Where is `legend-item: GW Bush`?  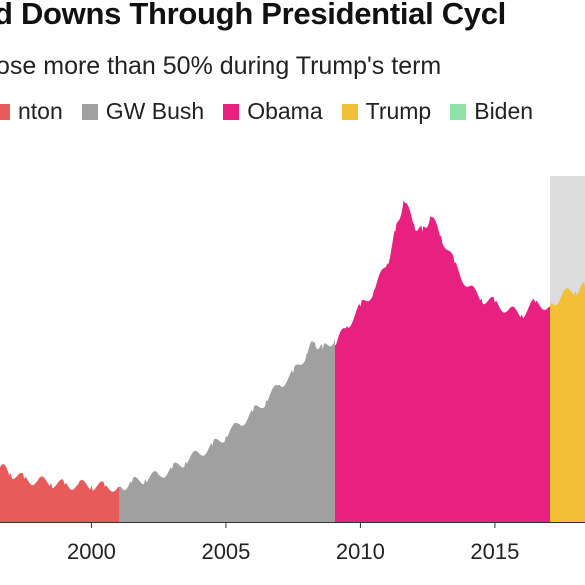 legend-item: GW Bush is located at coordinates (143, 111).